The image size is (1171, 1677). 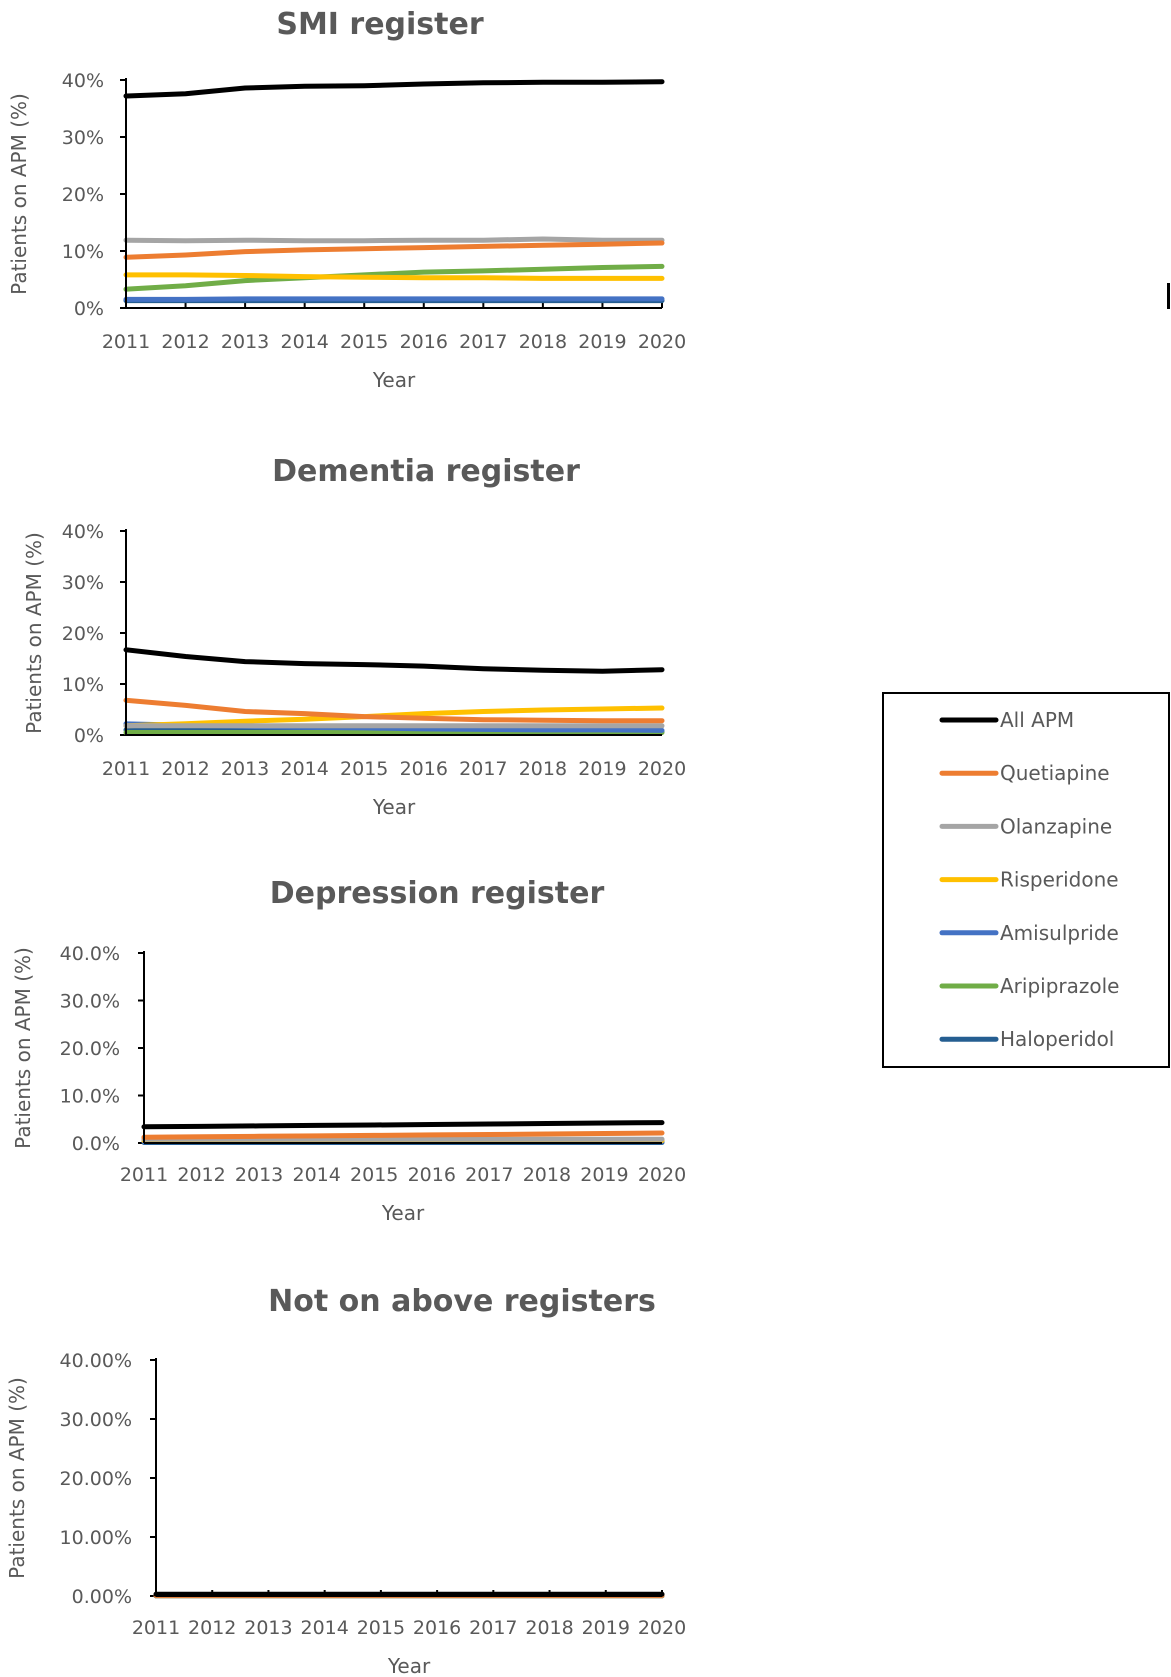 I want to click on legend-label: Amisulpride, so click(x=1059, y=933).